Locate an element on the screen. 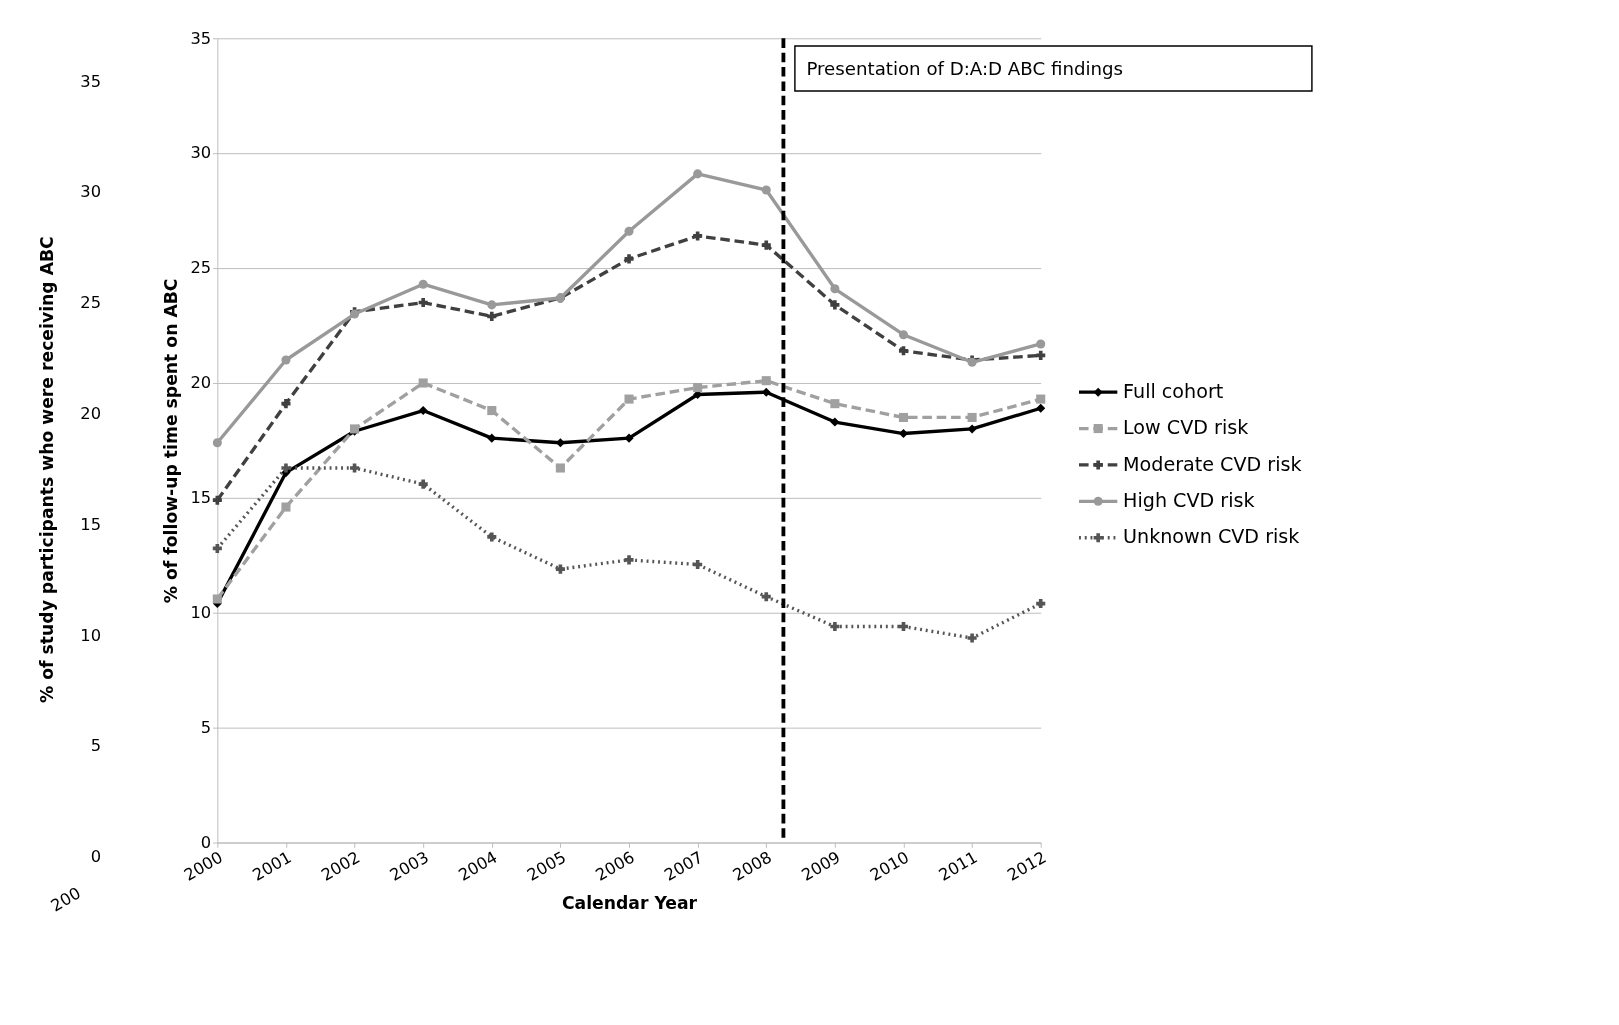 The height and width of the screenshot is (1025, 1619). y-tick-label: 15 is located at coordinates (201, 498).